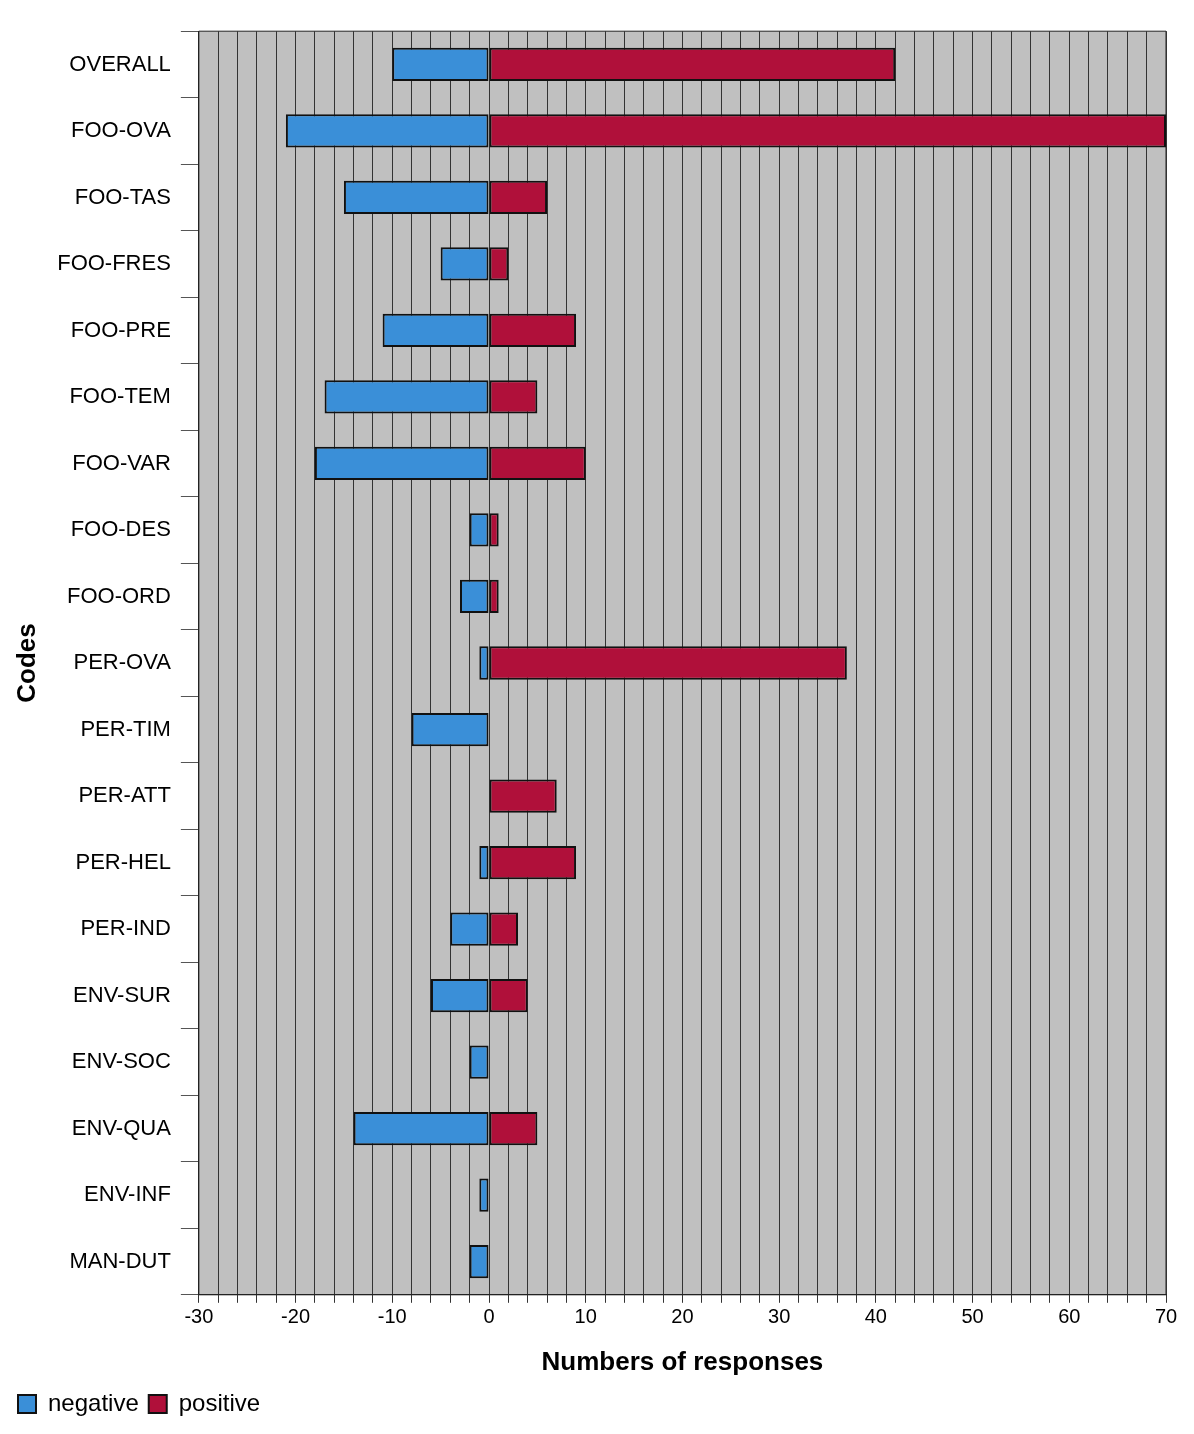 Image resolution: width=1194 pixels, height=1434 pixels. I want to click on x-tick-label: 10, so click(585, 1316).